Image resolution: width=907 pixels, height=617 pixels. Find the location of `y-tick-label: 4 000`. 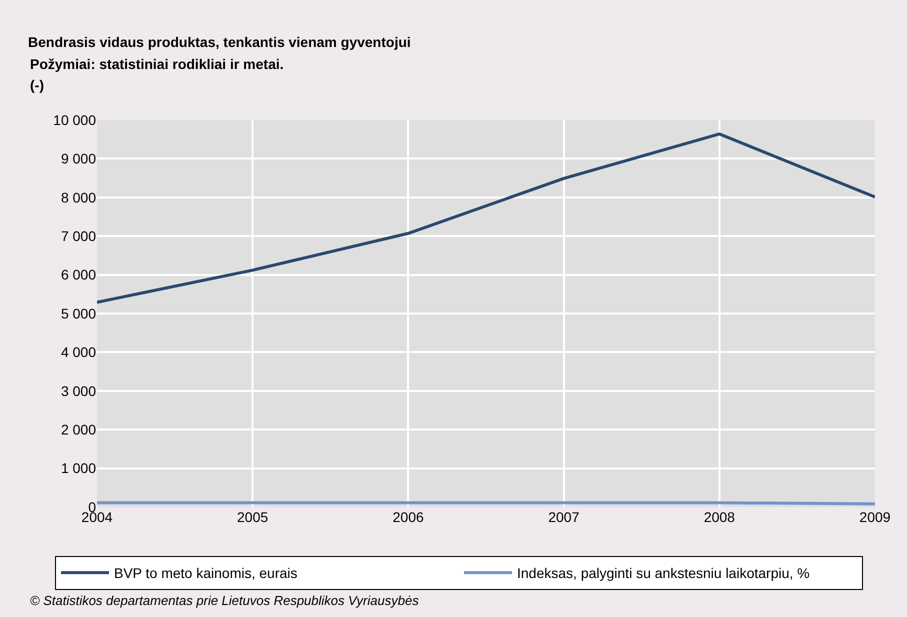

y-tick-label: 4 000 is located at coordinates (78, 352).